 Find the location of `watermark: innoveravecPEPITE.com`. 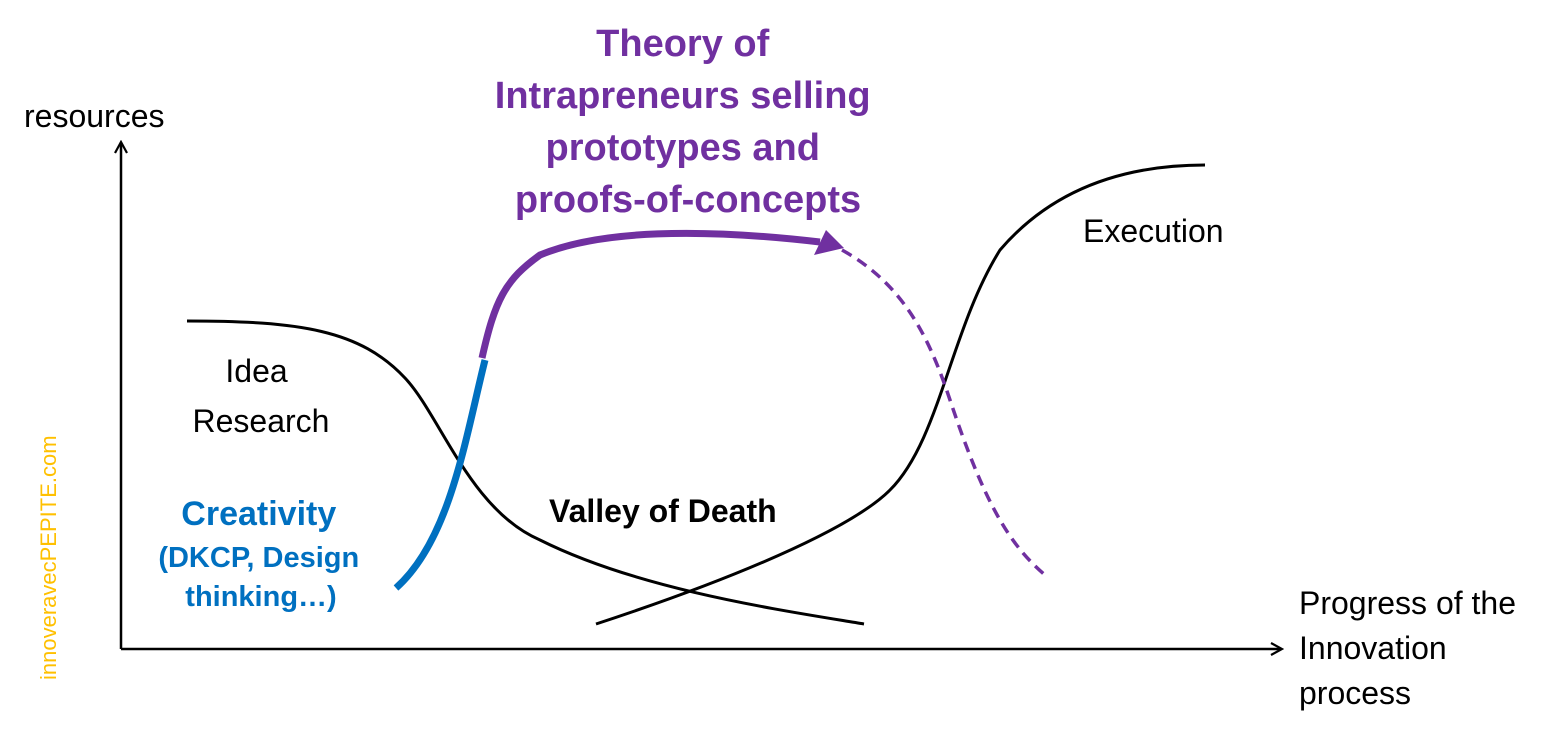

watermark: innoveravecPEPITE.com is located at coordinates (48, 557).